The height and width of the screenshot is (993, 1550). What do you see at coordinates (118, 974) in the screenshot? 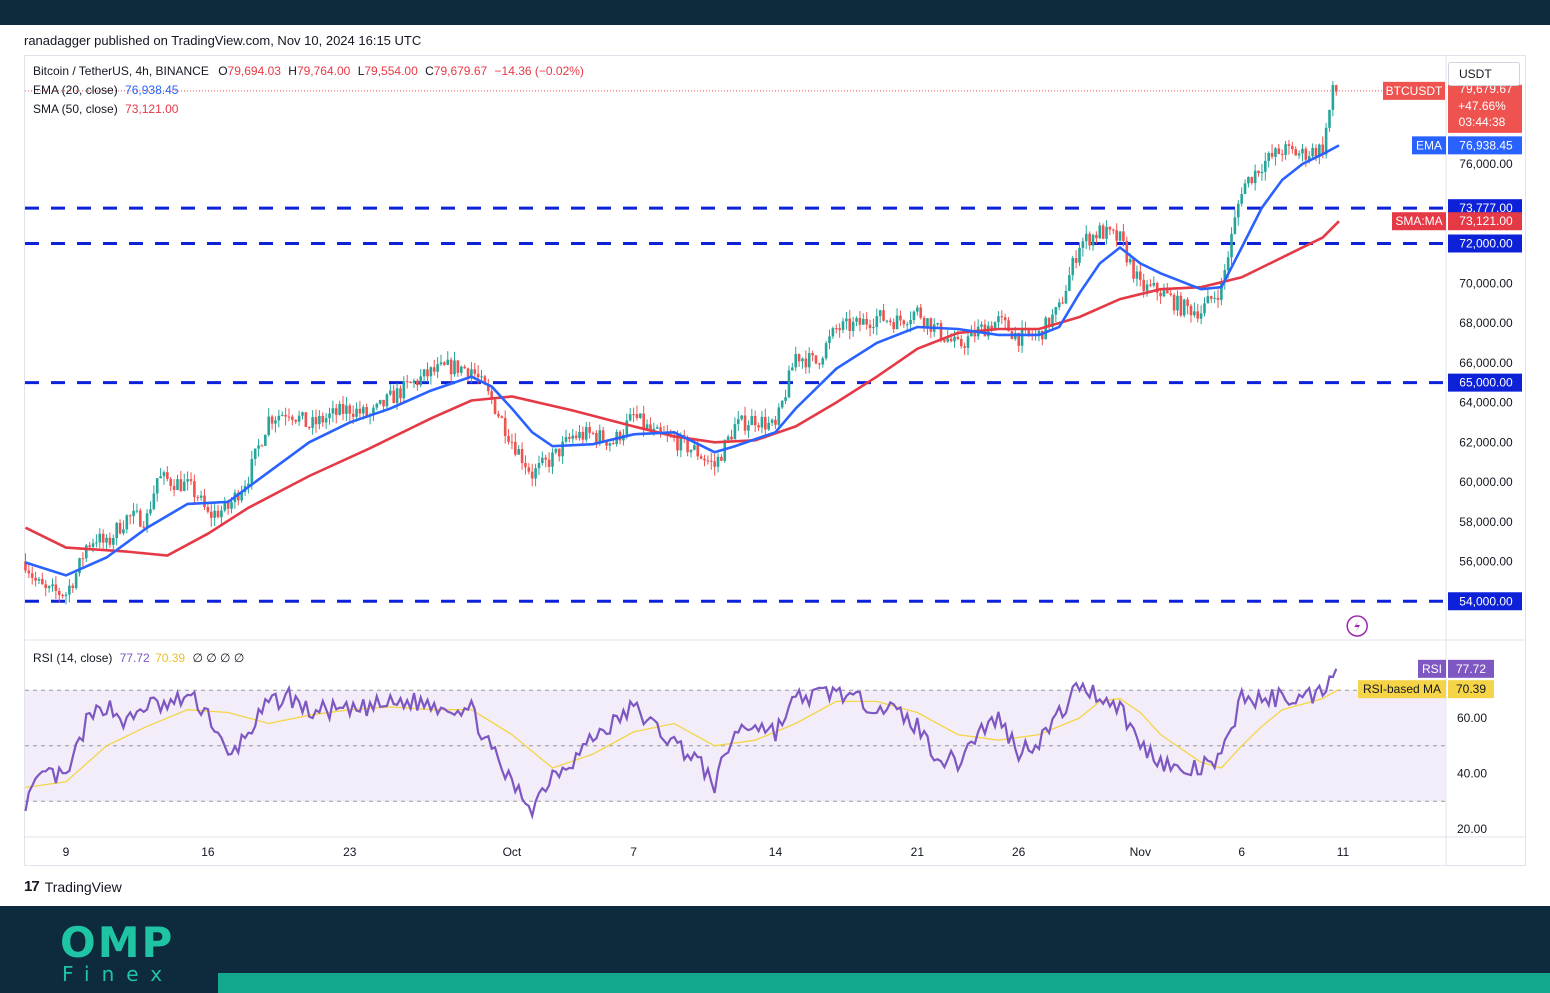
I see `finex-logo-text: Finex` at bounding box center [118, 974].